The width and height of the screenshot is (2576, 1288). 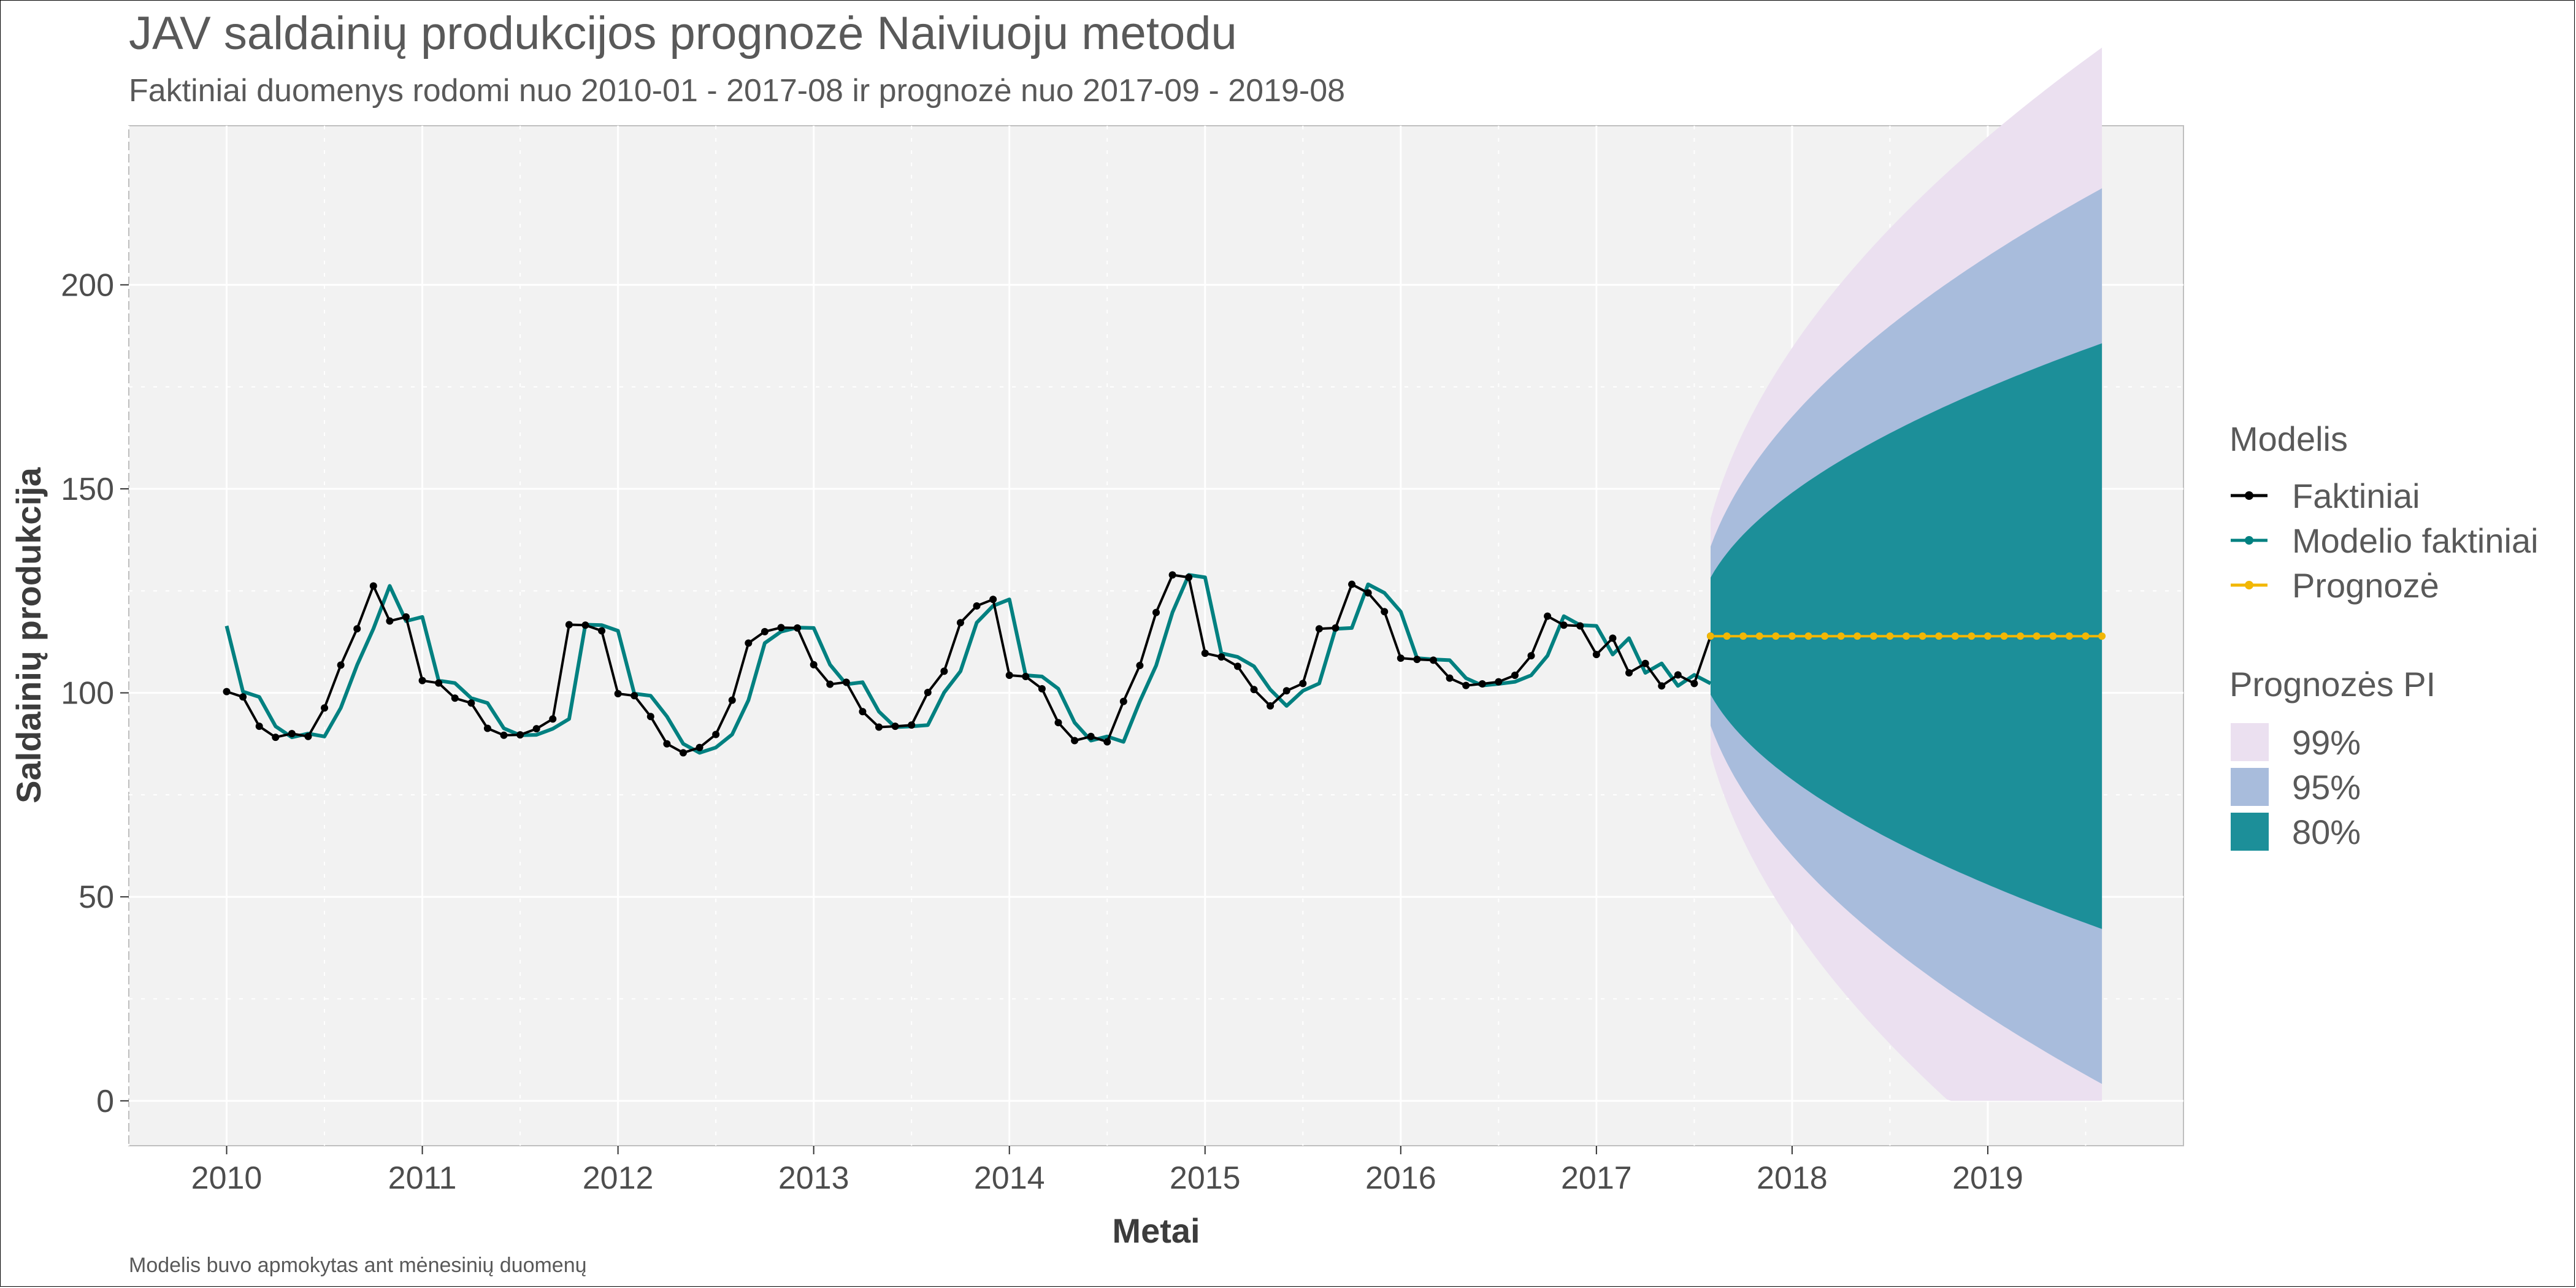 I want to click on legend-label-prognoze: Prognozė, so click(x=2365, y=585).